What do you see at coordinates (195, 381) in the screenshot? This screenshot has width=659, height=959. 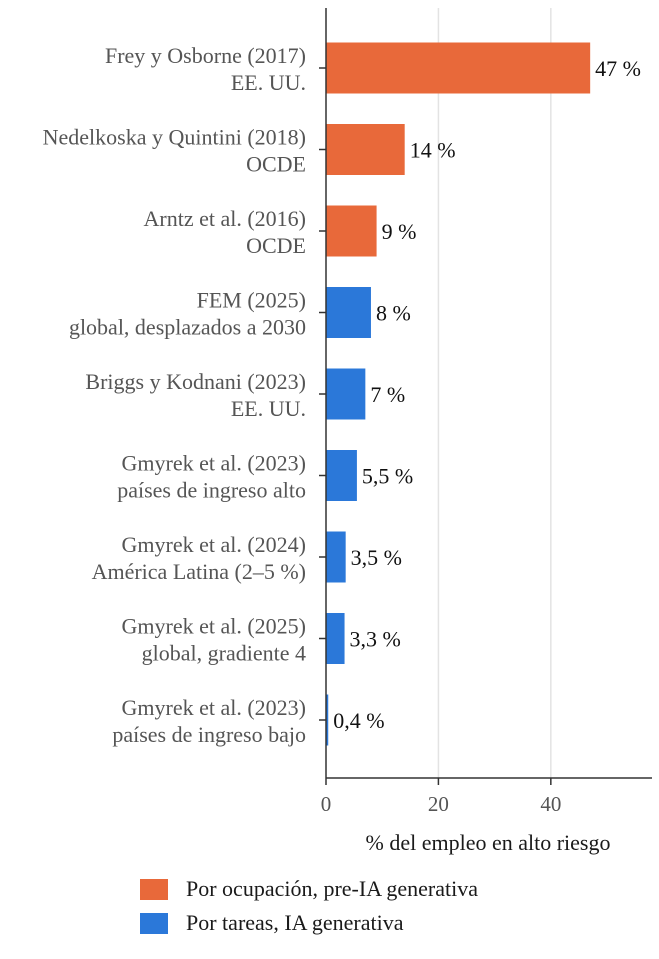 I see `category-label-line1: Briggs y Kodnani (2023)` at bounding box center [195, 381].